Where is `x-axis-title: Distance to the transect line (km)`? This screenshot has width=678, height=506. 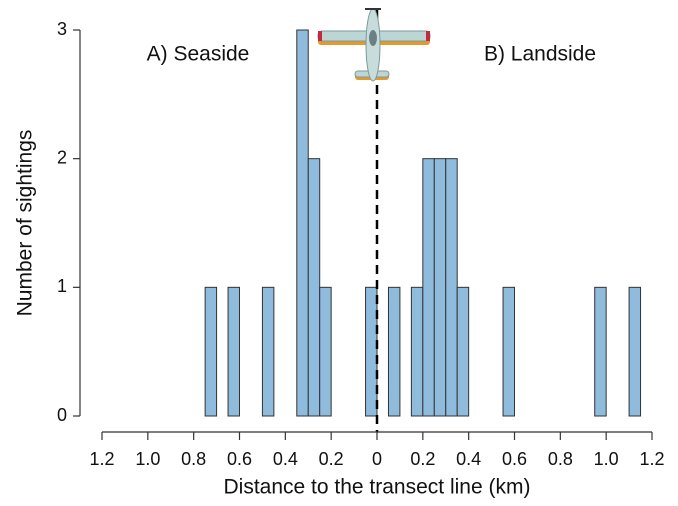 x-axis-title: Distance to the transect line (km) is located at coordinates (377, 487).